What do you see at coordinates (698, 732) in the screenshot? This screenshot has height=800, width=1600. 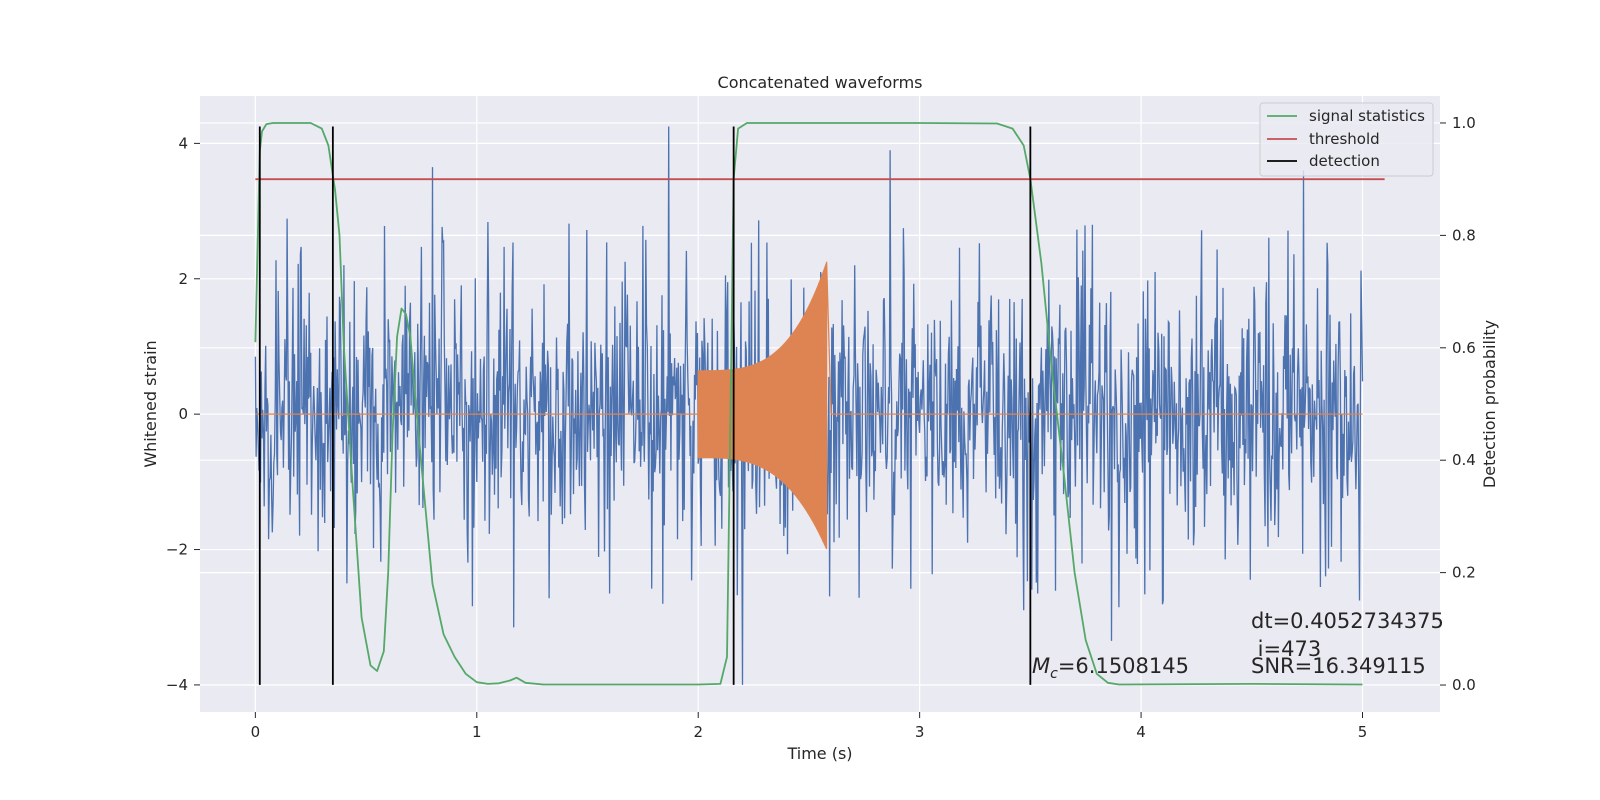 I see `x-tick-label: 2` at bounding box center [698, 732].